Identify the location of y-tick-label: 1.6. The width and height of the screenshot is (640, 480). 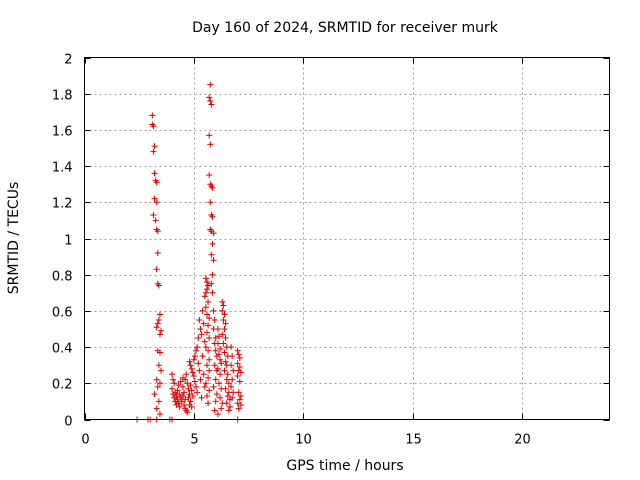
(62, 132).